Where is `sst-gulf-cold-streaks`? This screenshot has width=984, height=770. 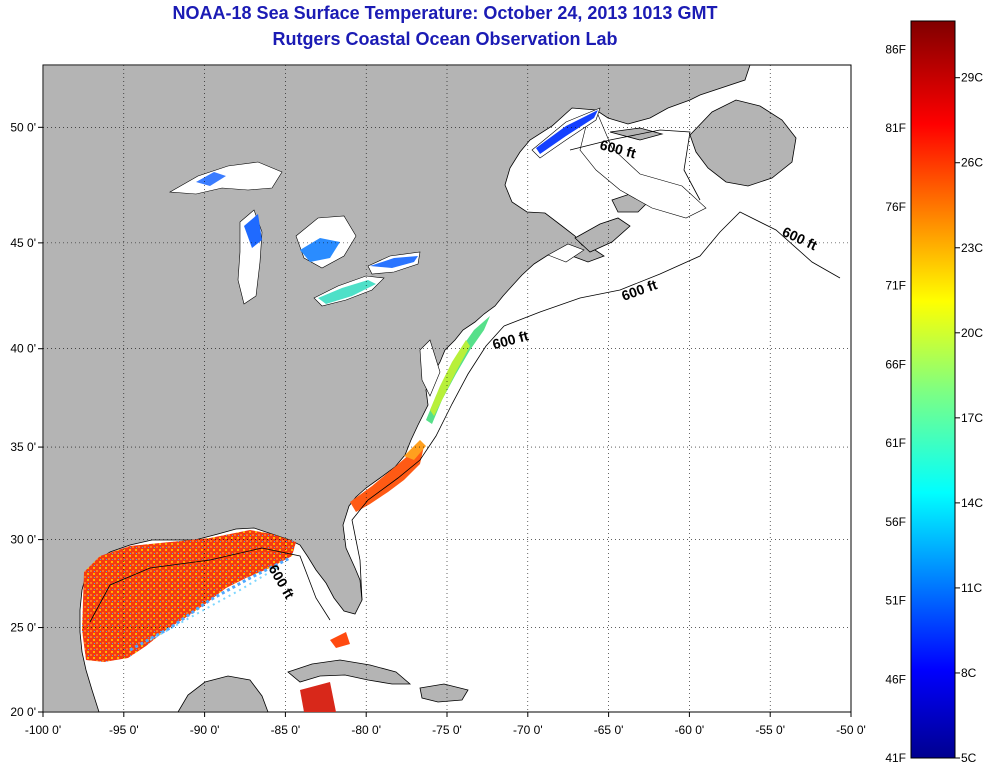 sst-gulf-cold-streaks is located at coordinates (210, 604).